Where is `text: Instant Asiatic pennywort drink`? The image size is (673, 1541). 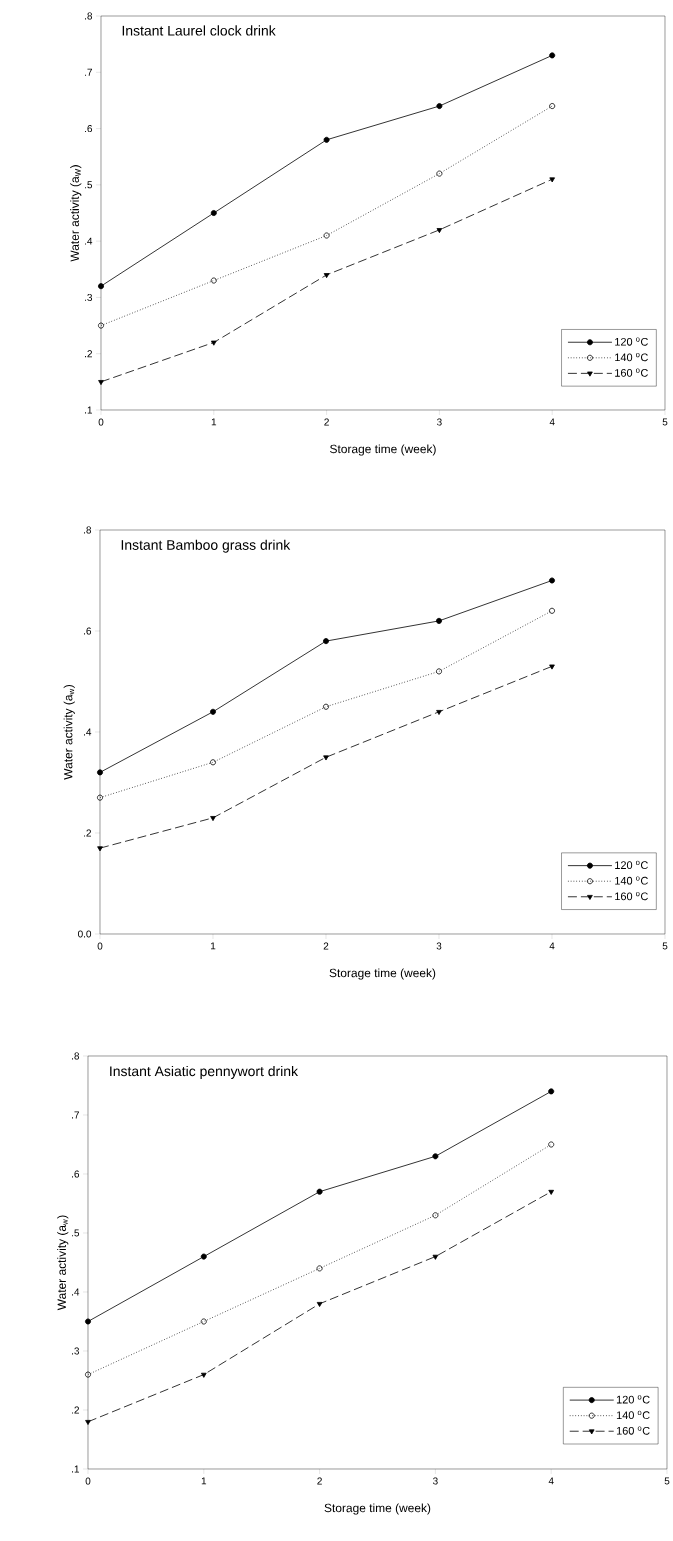
text: Instant Asiatic pennywort drink is located at coordinates (204, 1072).